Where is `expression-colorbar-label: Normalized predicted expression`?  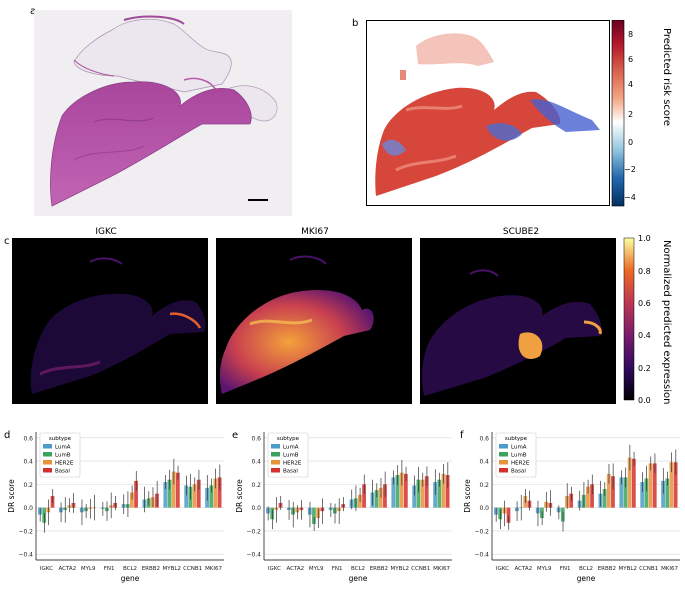
expression-colorbar-label: Normalized predicted expression is located at coordinates (666, 322).